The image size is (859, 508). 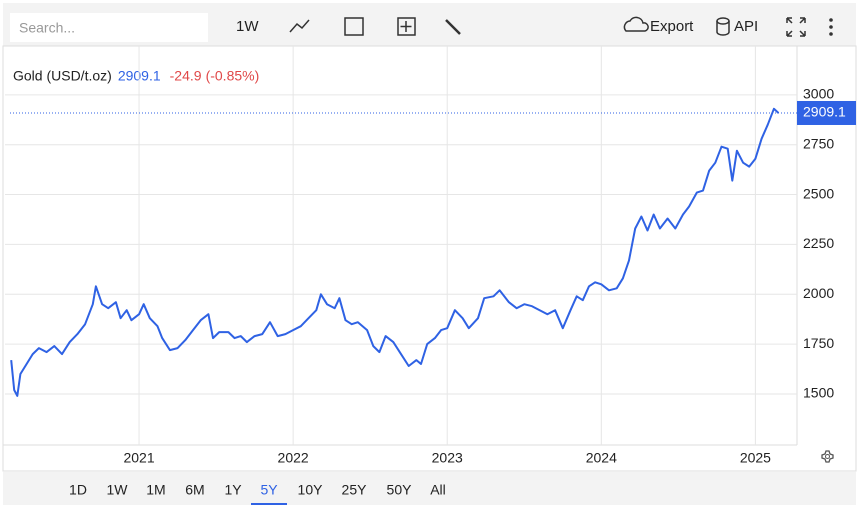 What do you see at coordinates (672, 26) in the screenshot?
I see `export-button: Export` at bounding box center [672, 26].